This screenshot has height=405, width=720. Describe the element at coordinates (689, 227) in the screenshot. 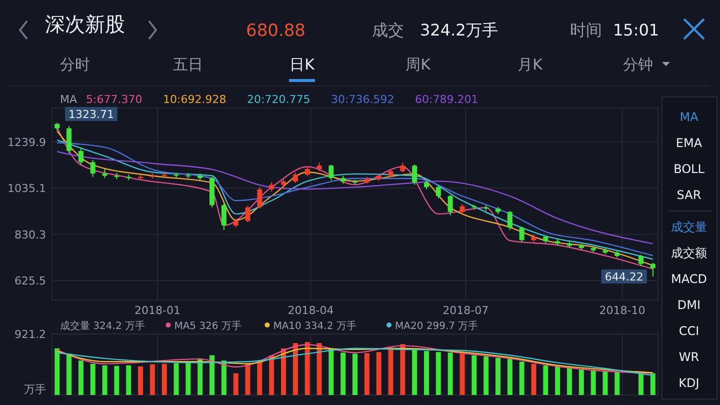

I see `text: 成交量` at that location.